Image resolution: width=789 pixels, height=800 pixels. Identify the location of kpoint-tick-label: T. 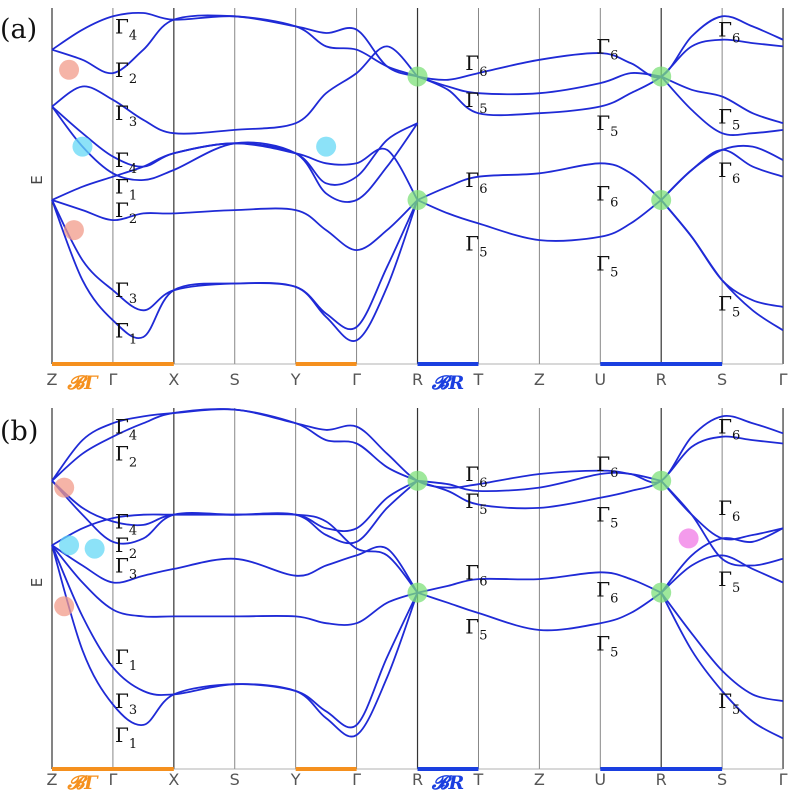
(478, 379).